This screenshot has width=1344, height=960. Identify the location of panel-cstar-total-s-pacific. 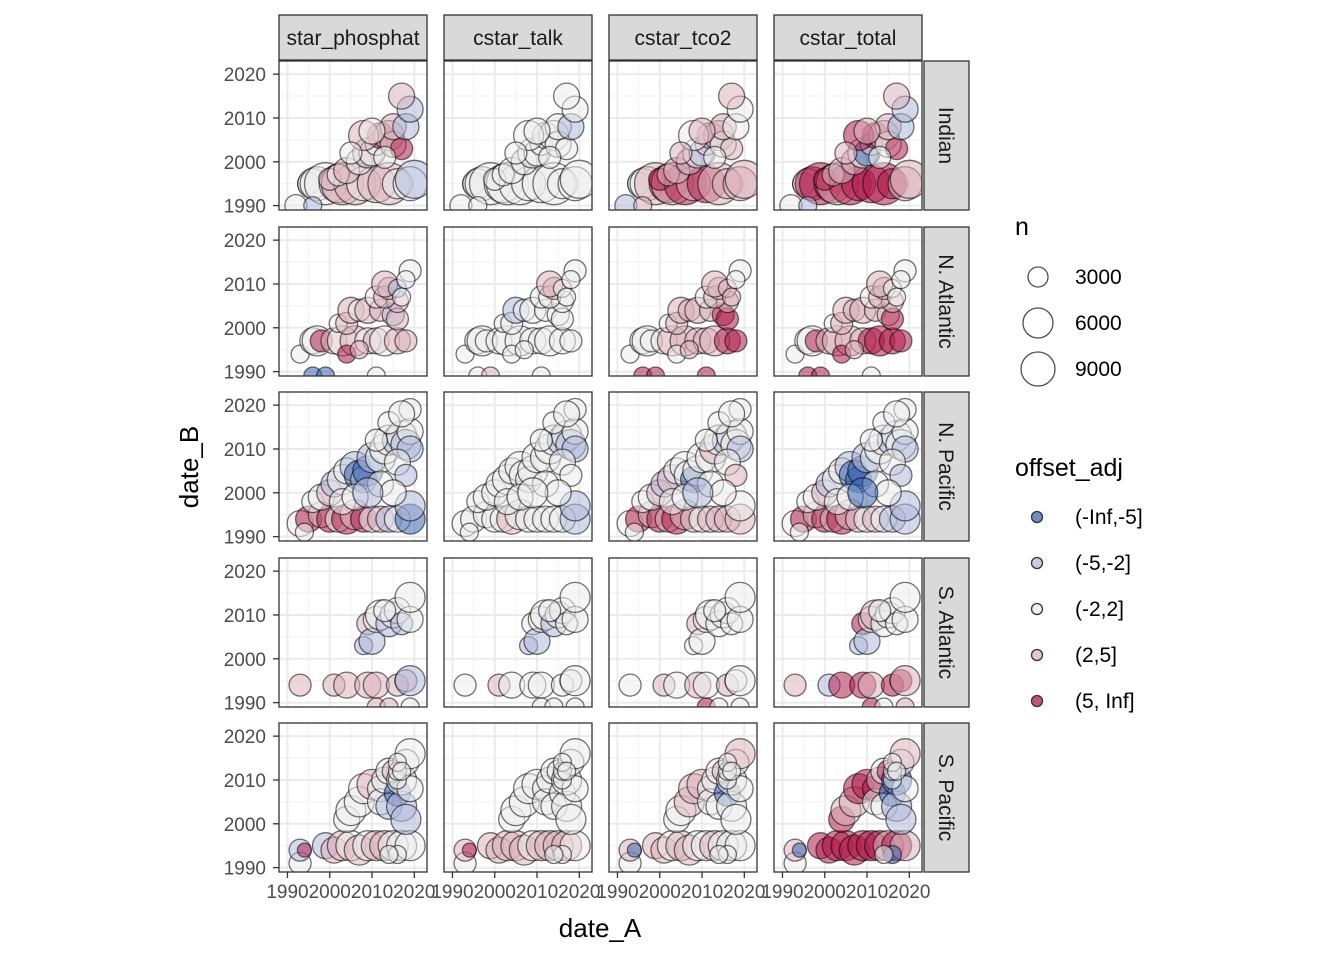
(848, 797).